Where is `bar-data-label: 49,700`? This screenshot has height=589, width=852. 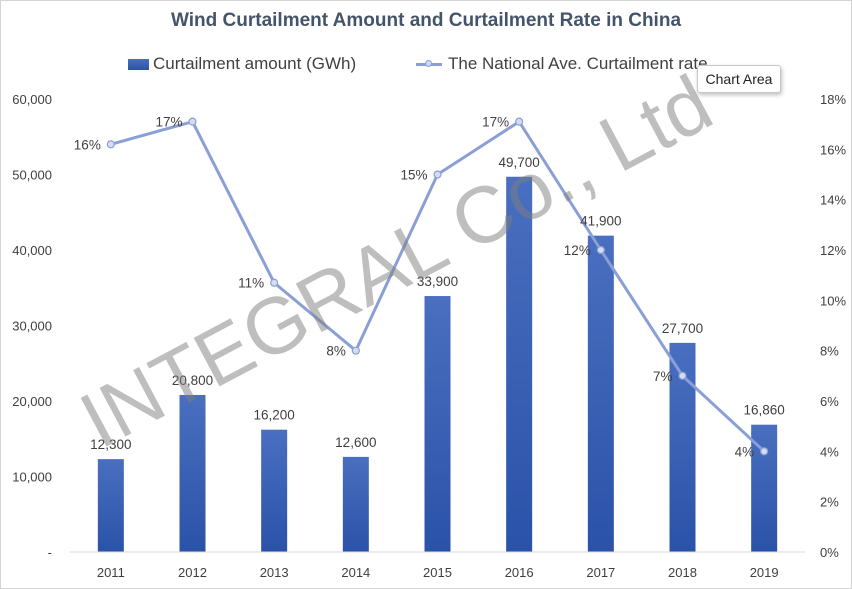 bar-data-label: 49,700 is located at coordinates (519, 162).